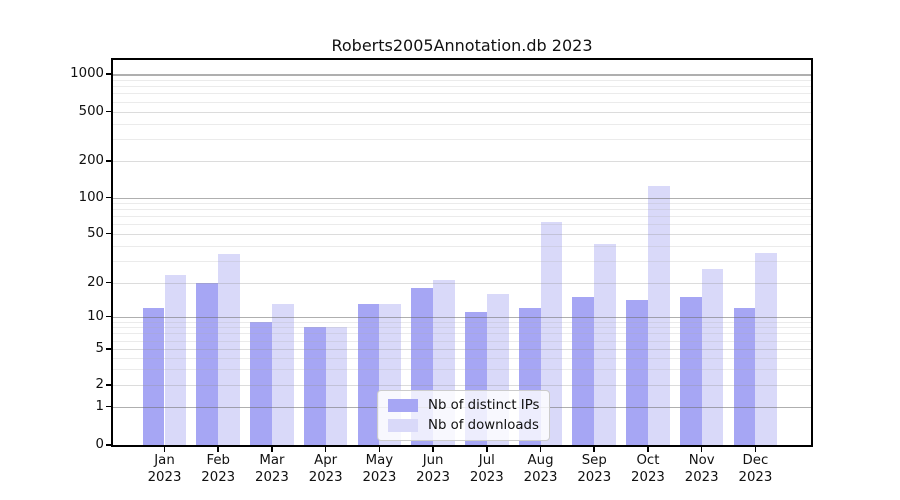 The width and height of the screenshot is (900, 500). I want to click on x-tick-label-feb: Feb 2023, so click(218, 469).